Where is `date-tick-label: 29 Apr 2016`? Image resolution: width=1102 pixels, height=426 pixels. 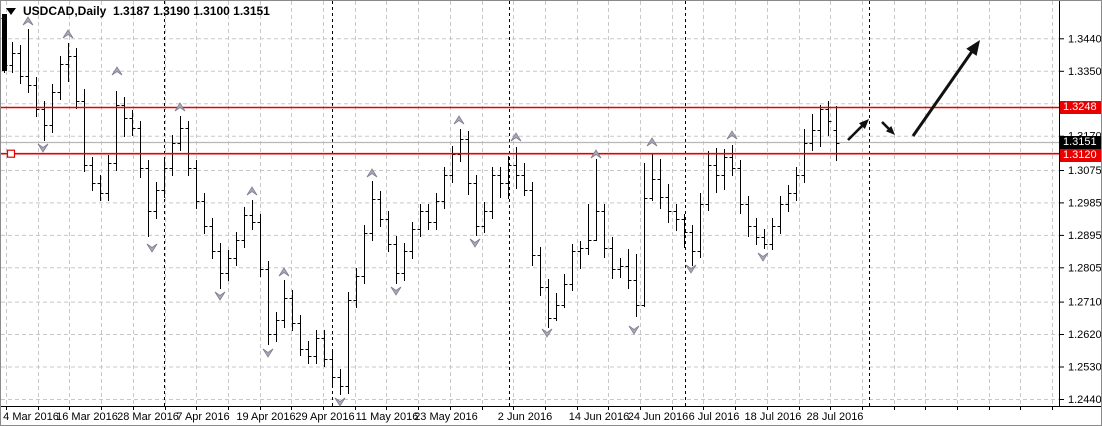
date-tick-label: 29 Apr 2016 is located at coordinates (324, 417).